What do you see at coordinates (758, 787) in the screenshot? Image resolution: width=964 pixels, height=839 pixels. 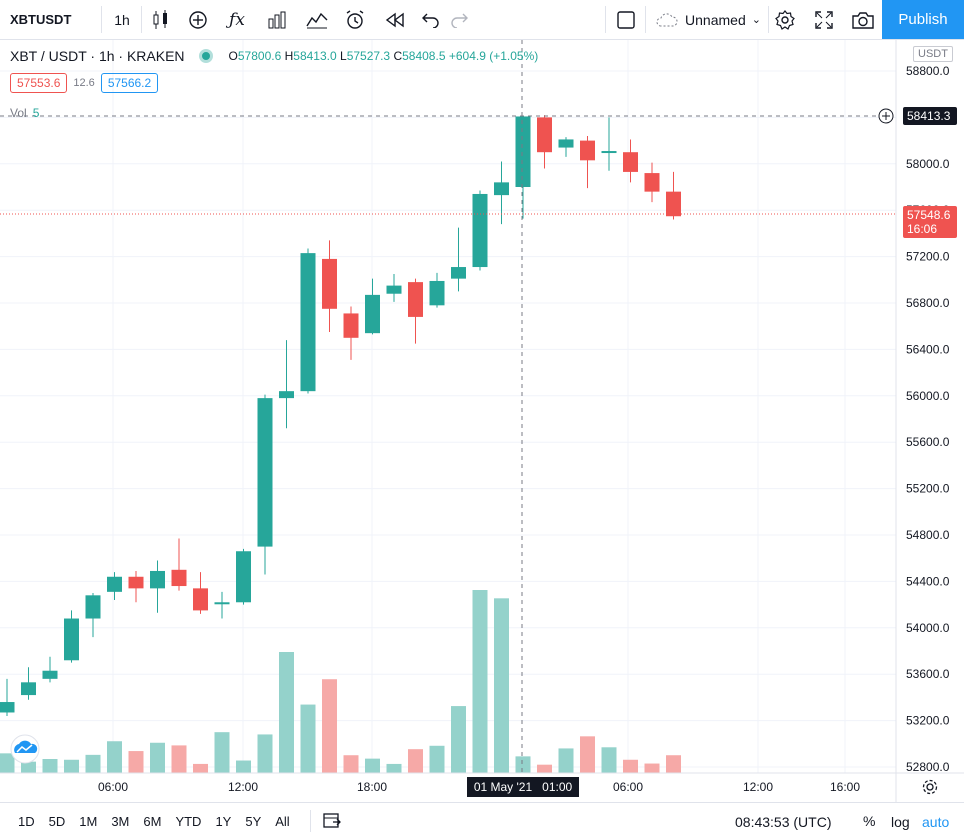 I see `time-tick-label: 12:00` at bounding box center [758, 787].